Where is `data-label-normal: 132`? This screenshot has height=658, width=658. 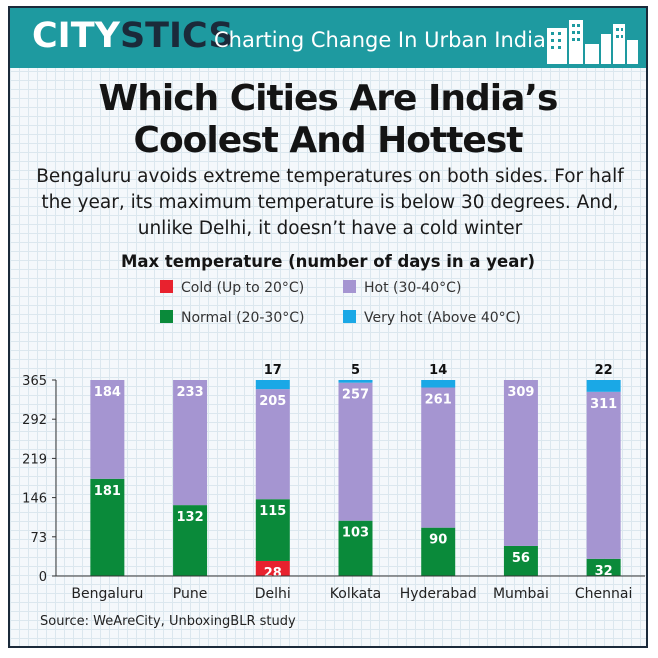
data-label-normal: 132 is located at coordinates (190, 517).